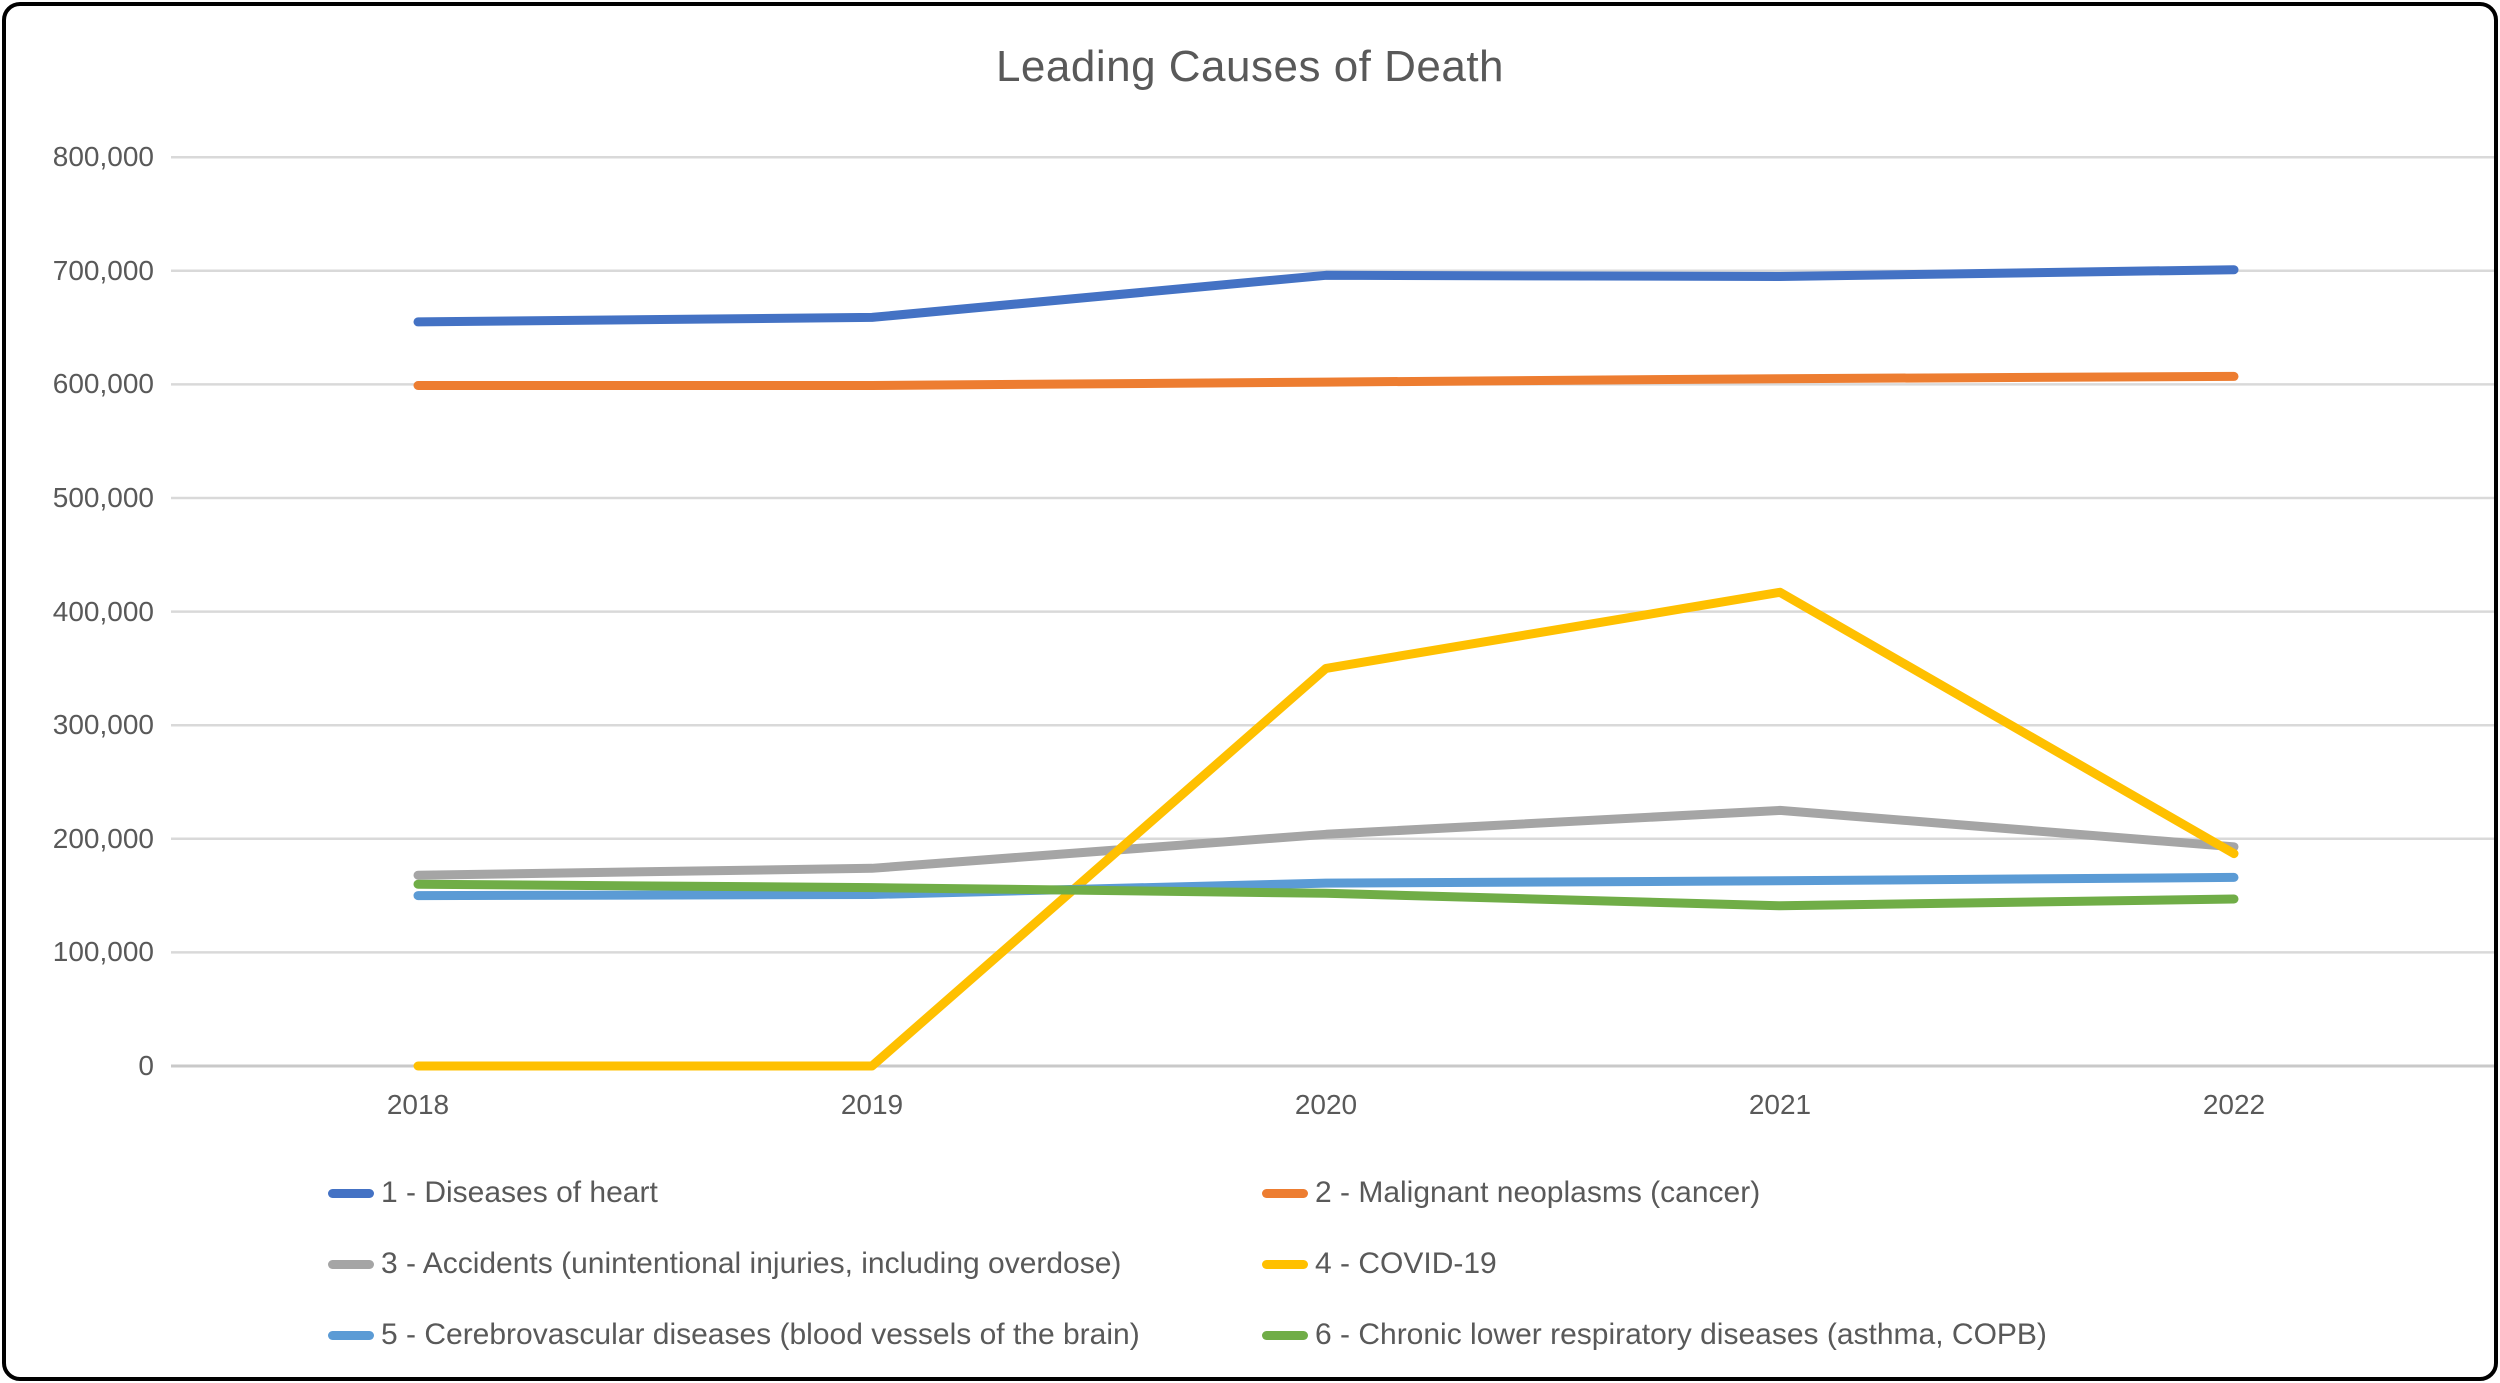 Image resolution: width=2500 pixels, height=1383 pixels. What do you see at coordinates (1406, 1263) in the screenshot?
I see `legend-label: 4 - COVID-19` at bounding box center [1406, 1263].